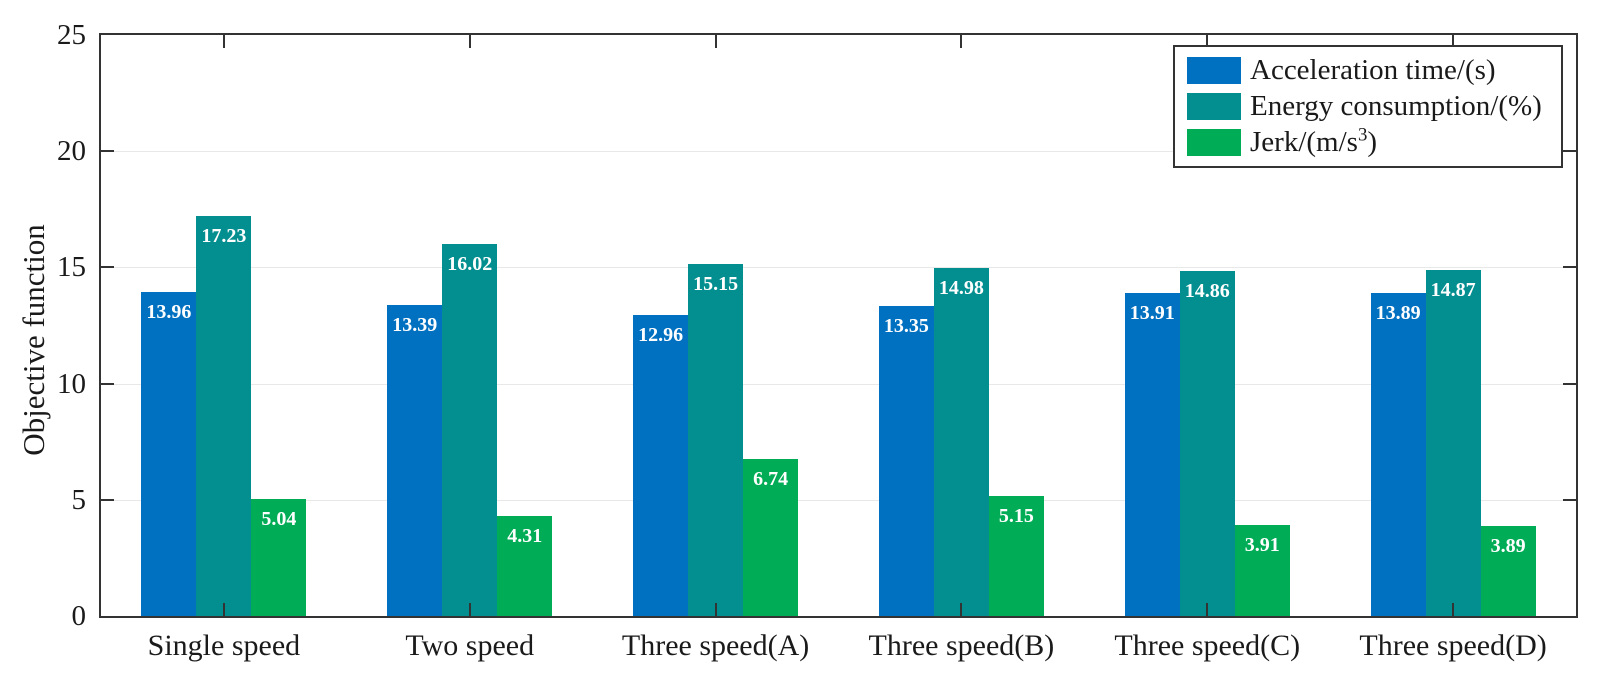 The image size is (1600, 691). Describe the element at coordinates (71, 151) in the screenshot. I see `y-tick-label: 20` at that location.